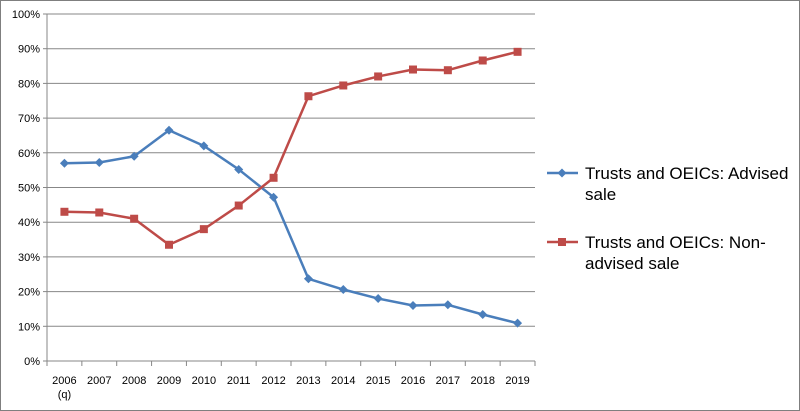 Image resolution: width=800 pixels, height=411 pixels. I want to click on x-tick-label: 2010, so click(204, 381).